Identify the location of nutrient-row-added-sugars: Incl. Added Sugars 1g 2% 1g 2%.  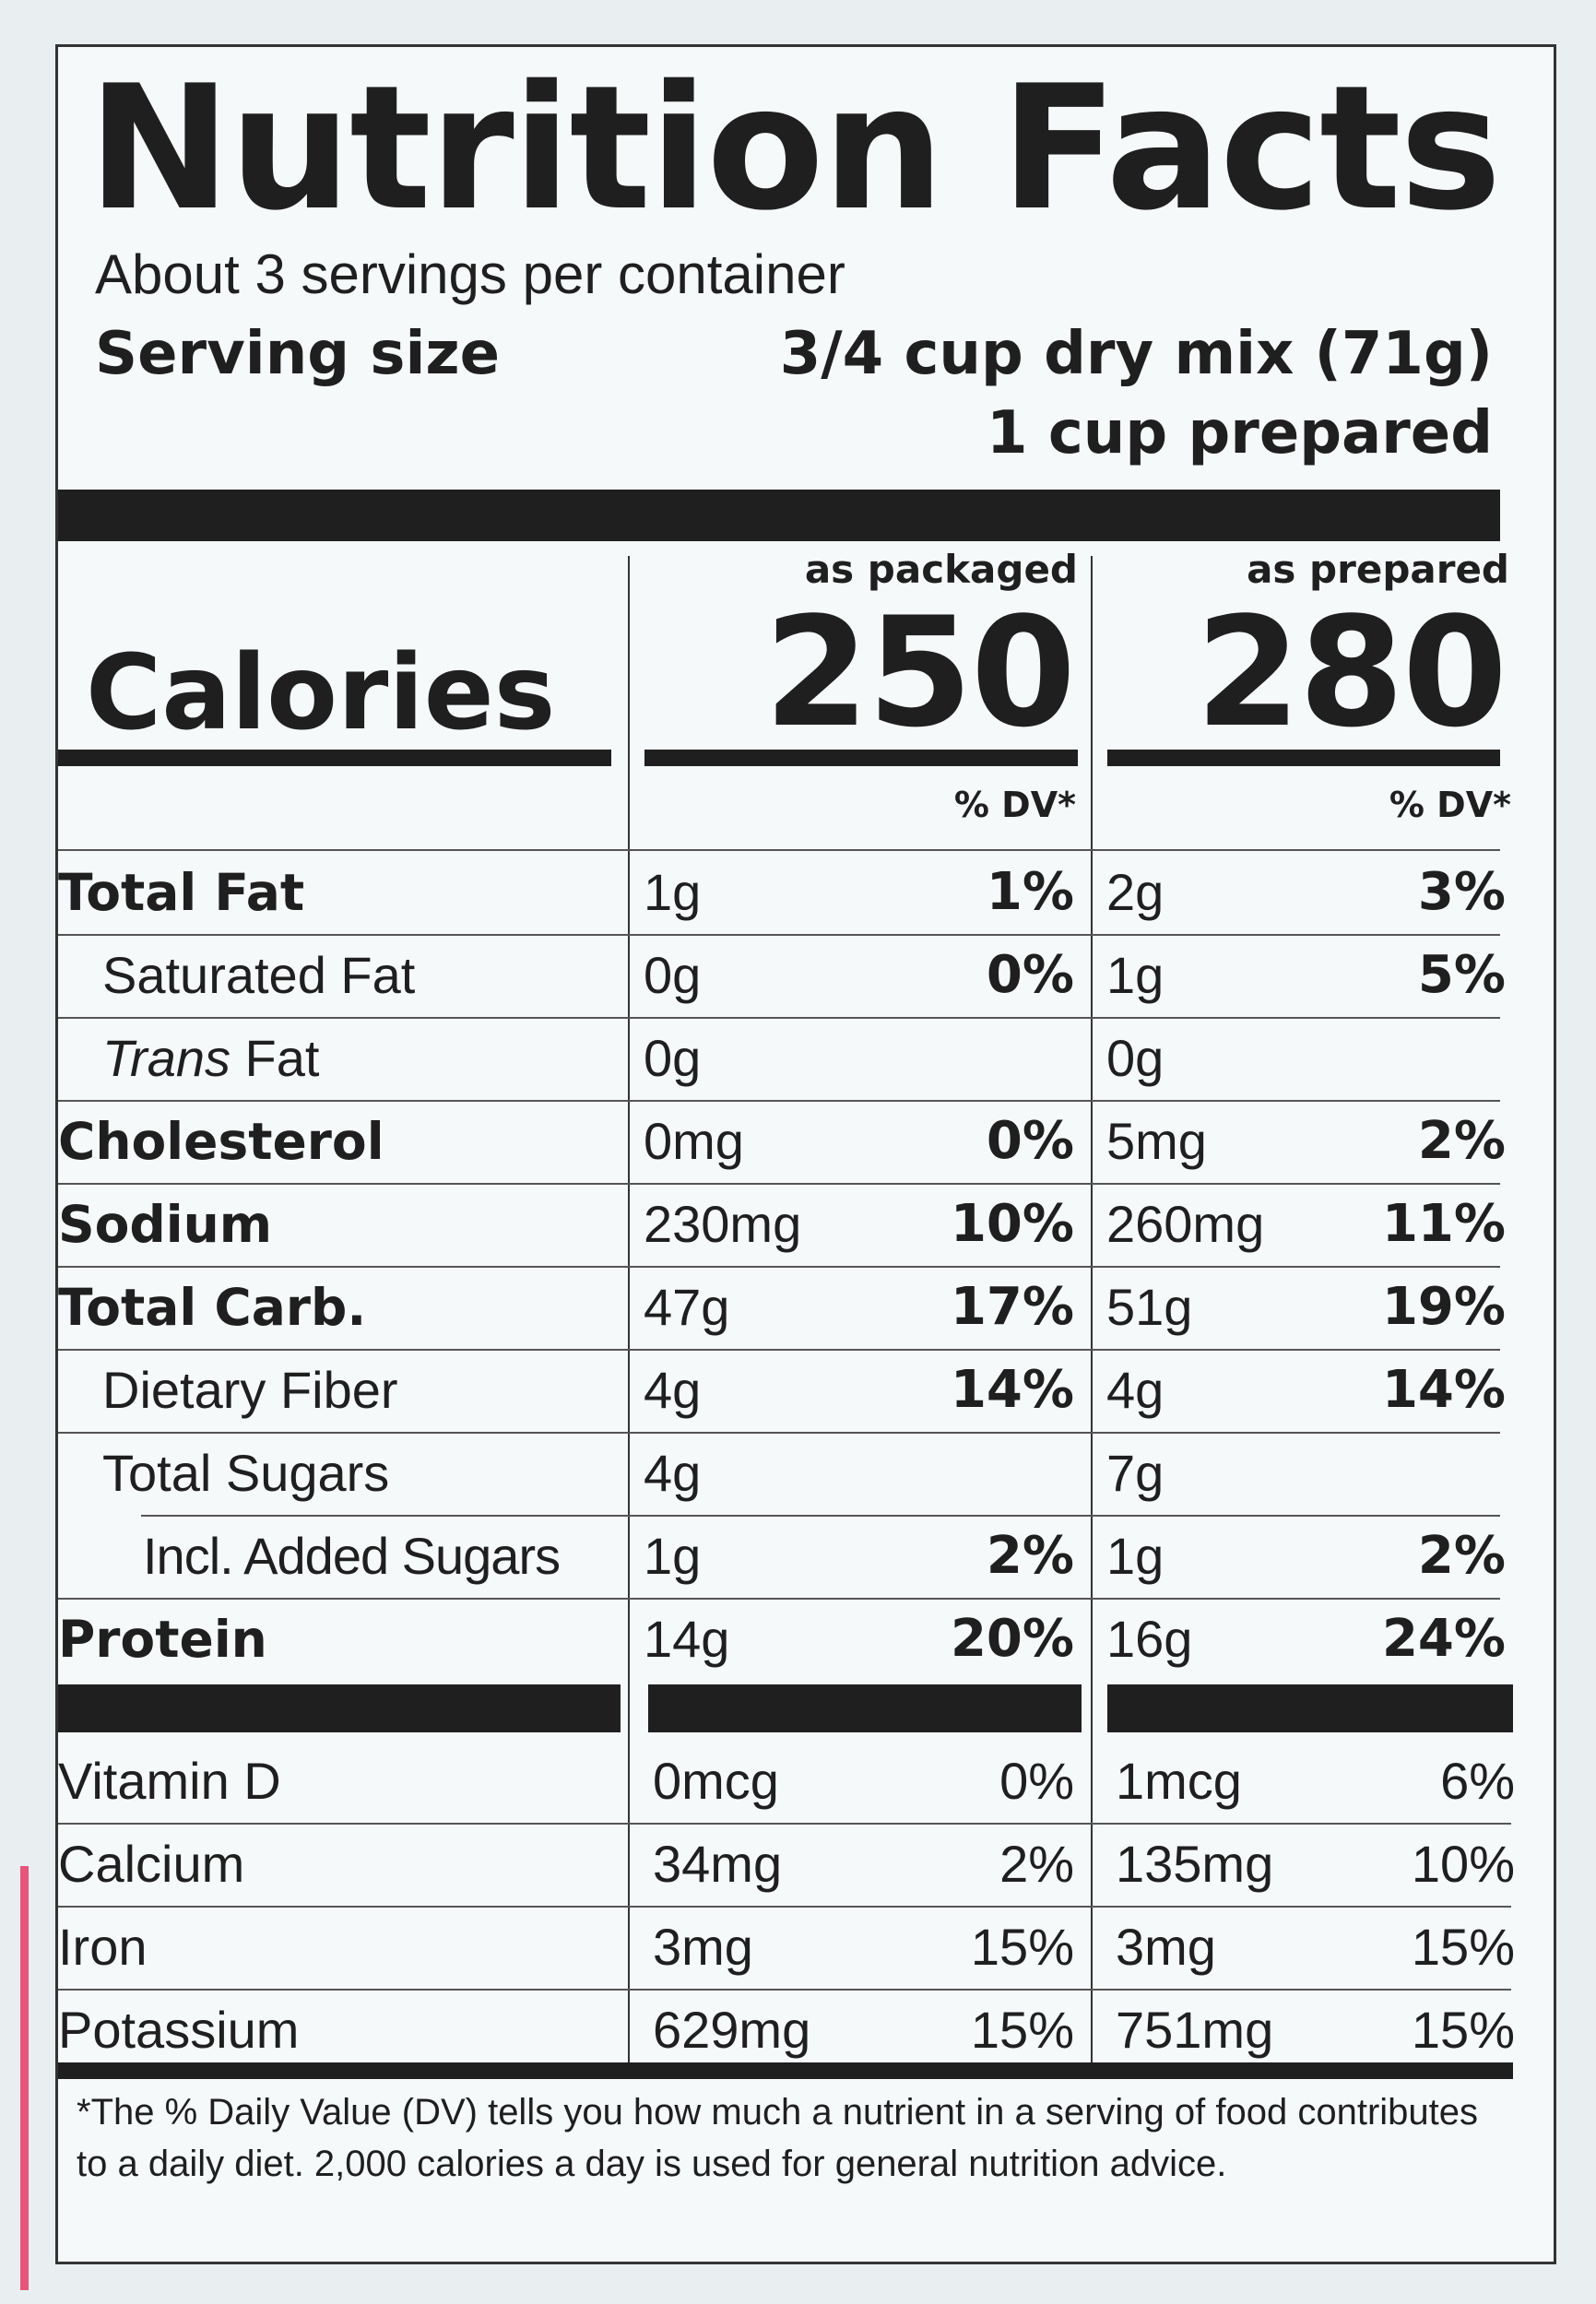
(824, 1556).